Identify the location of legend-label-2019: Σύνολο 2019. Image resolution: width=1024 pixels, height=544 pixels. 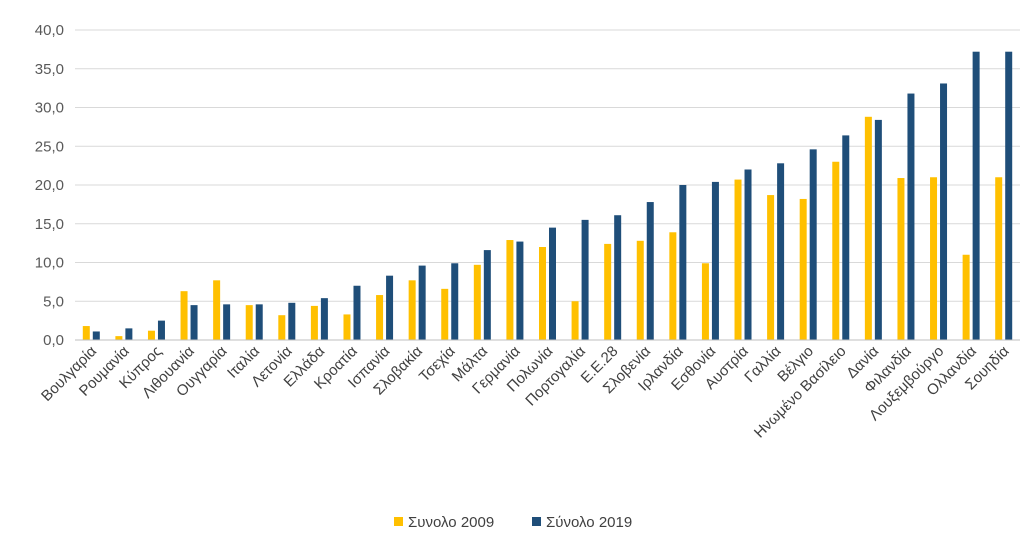
(589, 522).